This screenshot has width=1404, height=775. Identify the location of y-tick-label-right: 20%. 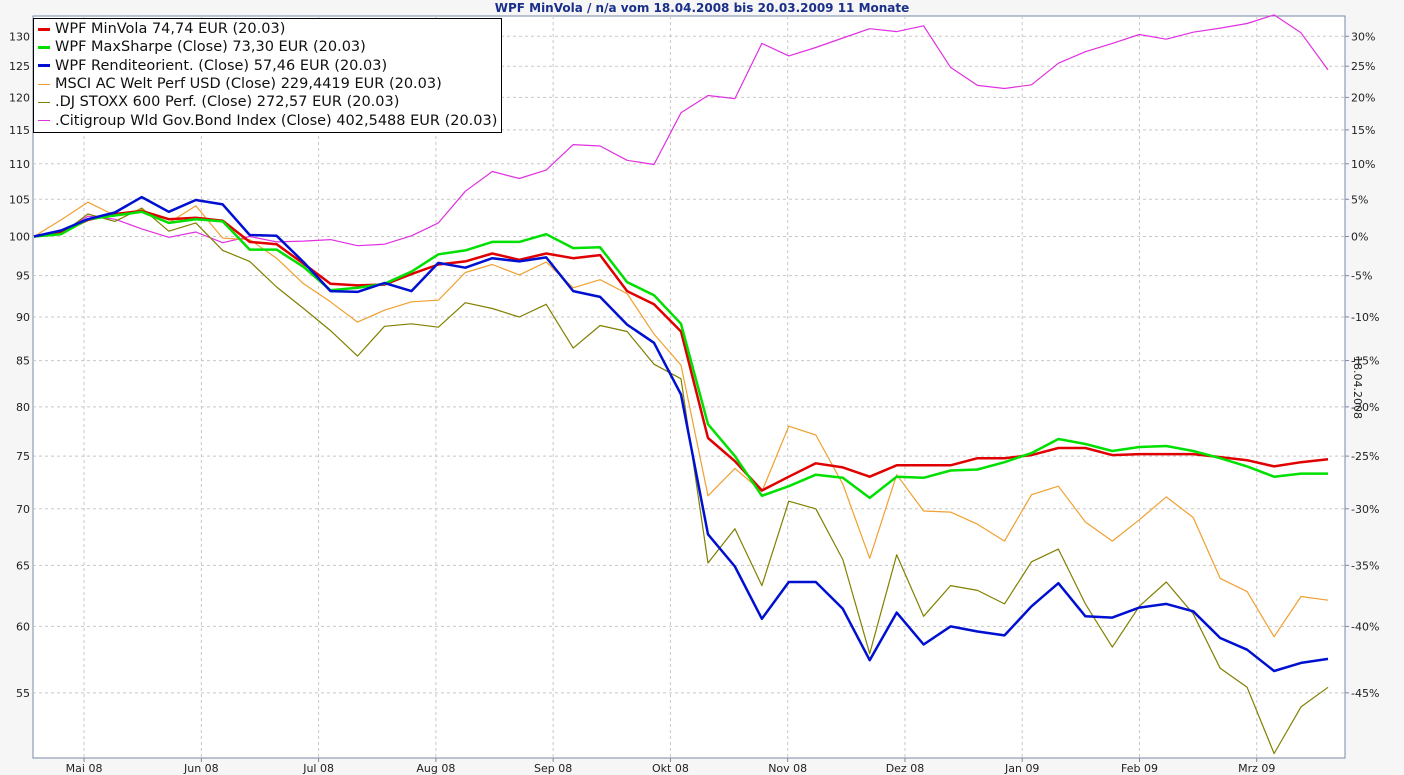
(1363, 97).